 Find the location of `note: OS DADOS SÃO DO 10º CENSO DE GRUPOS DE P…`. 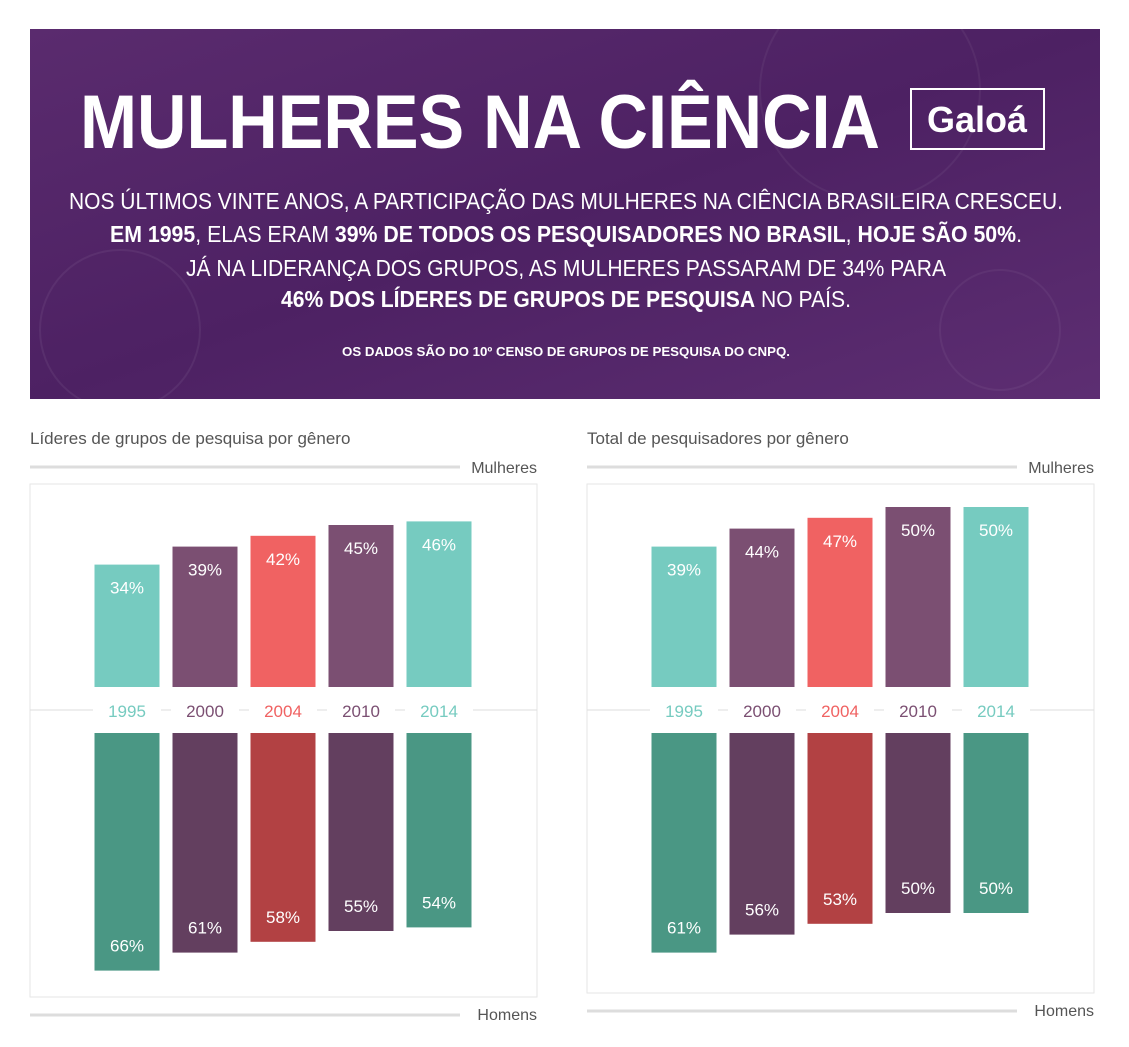

note: OS DADOS SÃO DO 10º CENSO DE GRUPOS DE P… is located at coordinates (566, 351).